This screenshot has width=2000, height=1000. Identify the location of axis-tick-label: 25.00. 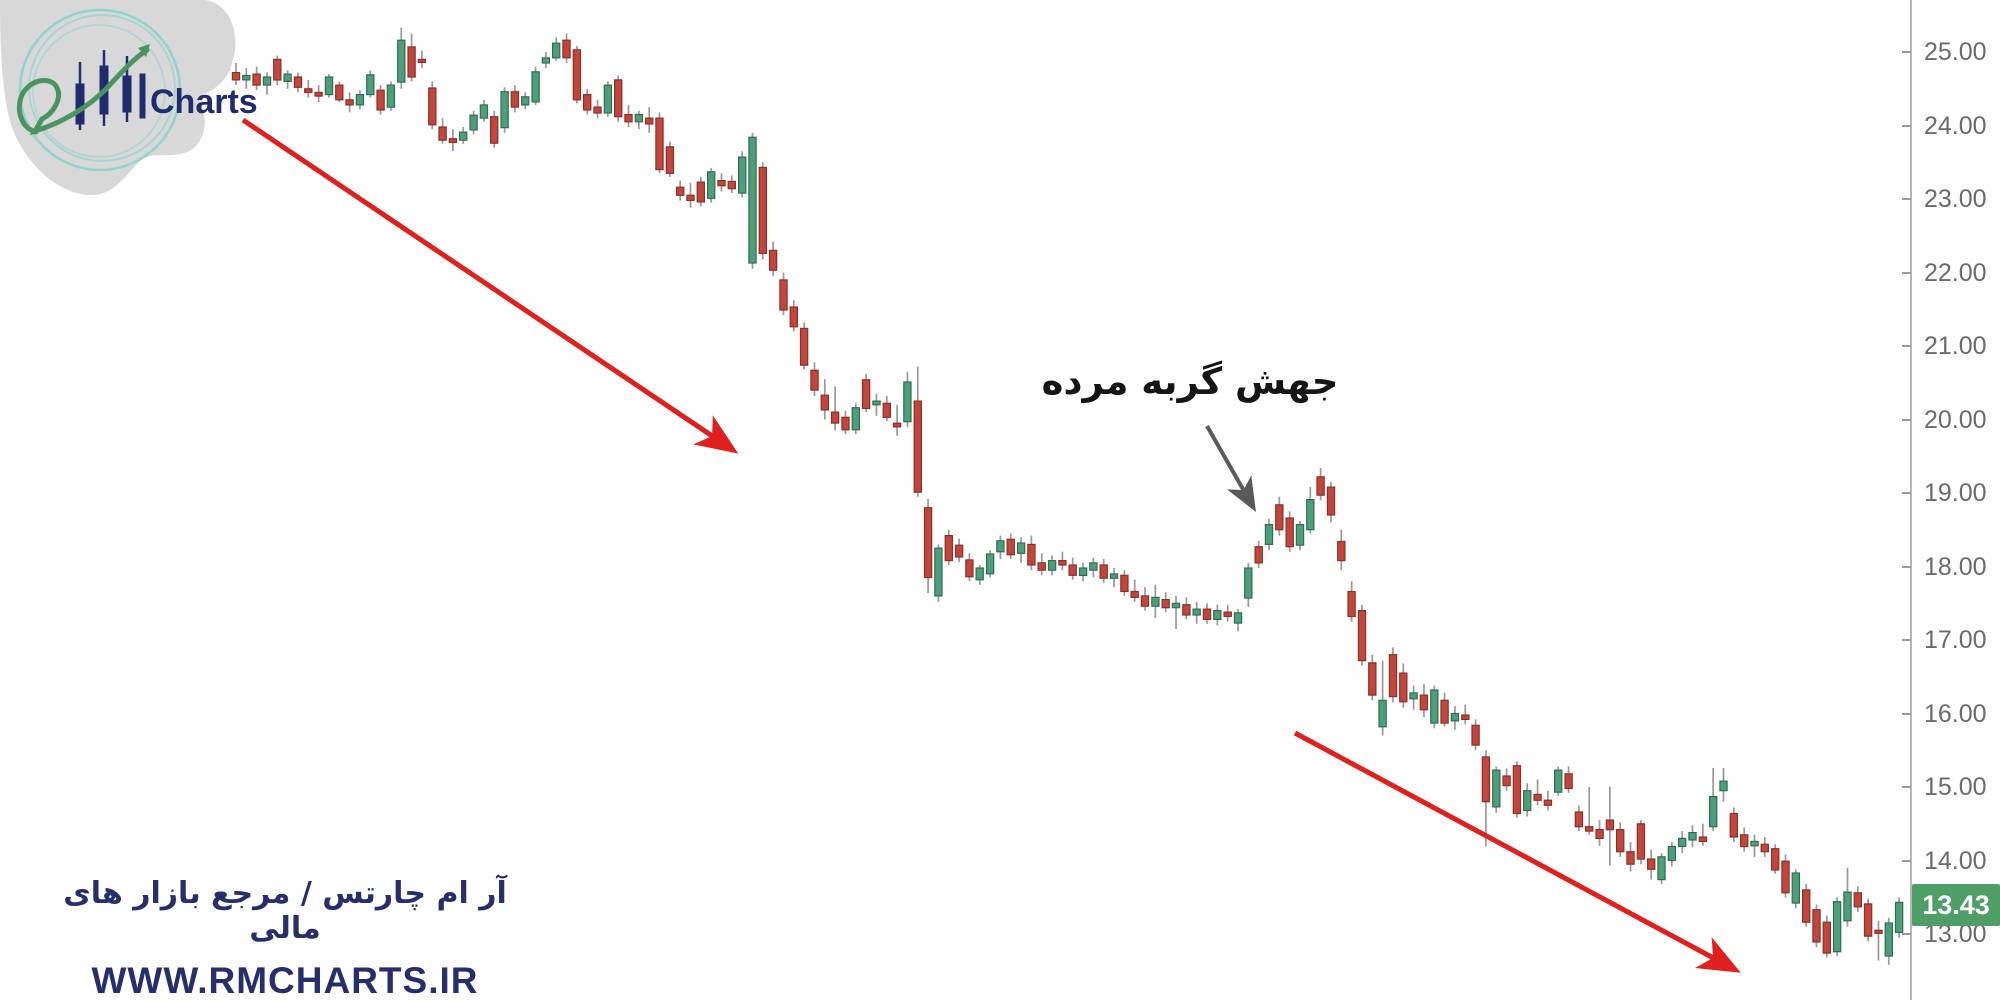
(1955, 52).